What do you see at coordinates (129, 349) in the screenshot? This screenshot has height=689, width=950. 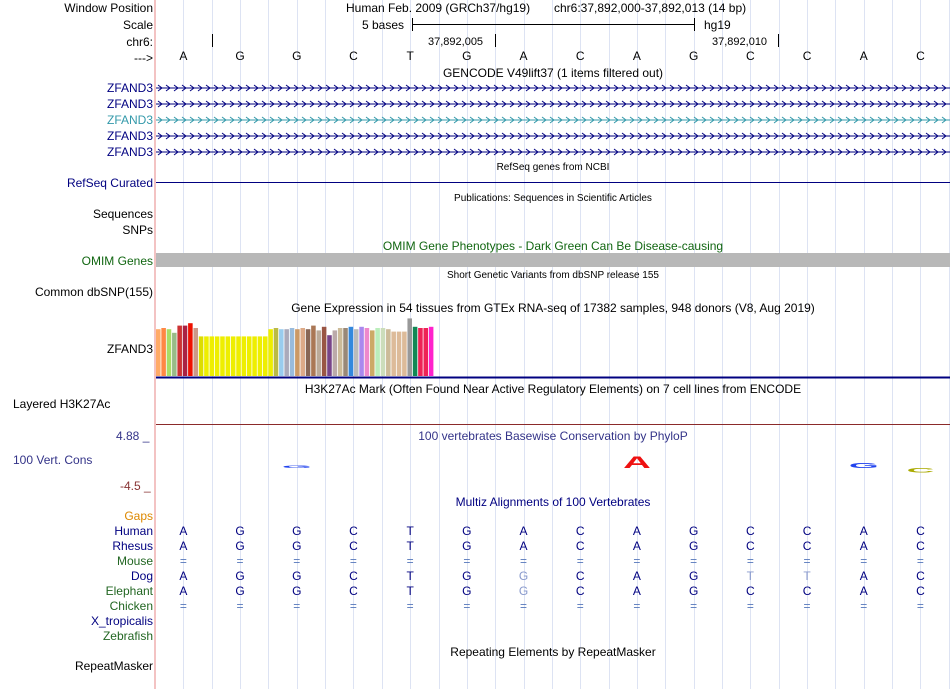 I see `gtex-label: ZFAND3` at bounding box center [129, 349].